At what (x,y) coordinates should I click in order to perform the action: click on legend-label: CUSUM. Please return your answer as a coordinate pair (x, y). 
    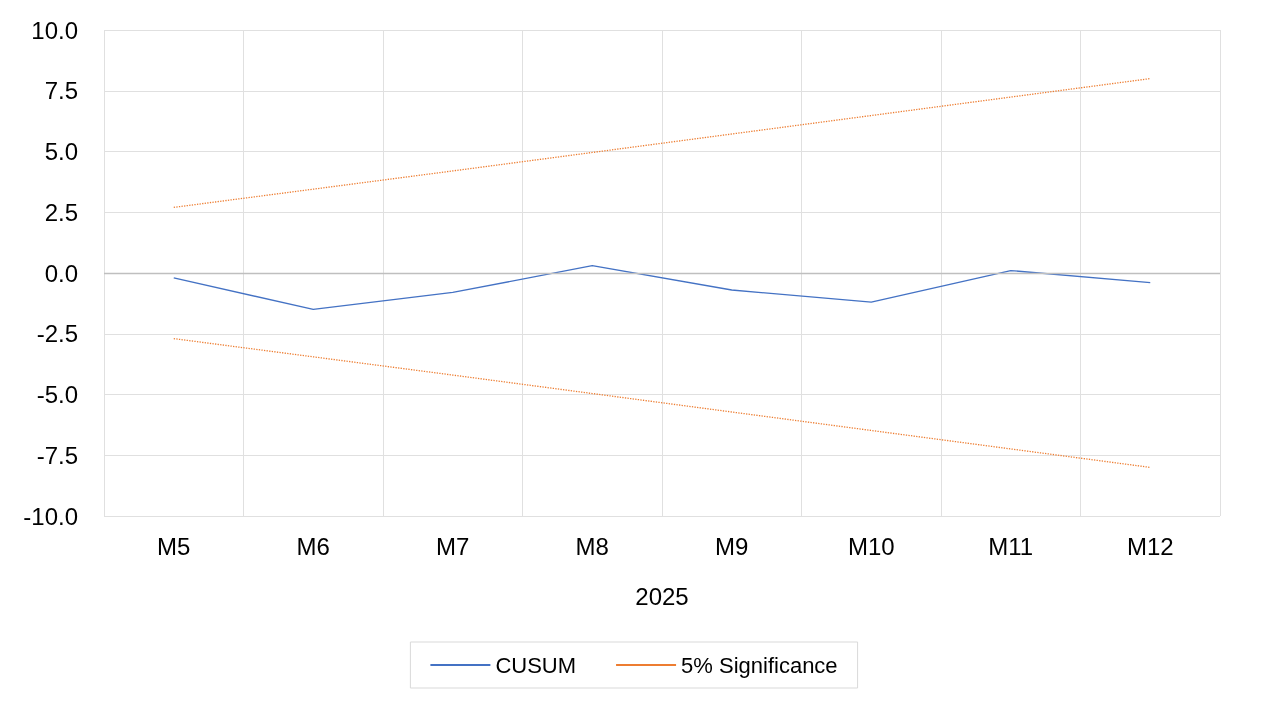
    Looking at the image, I should click on (536, 665).